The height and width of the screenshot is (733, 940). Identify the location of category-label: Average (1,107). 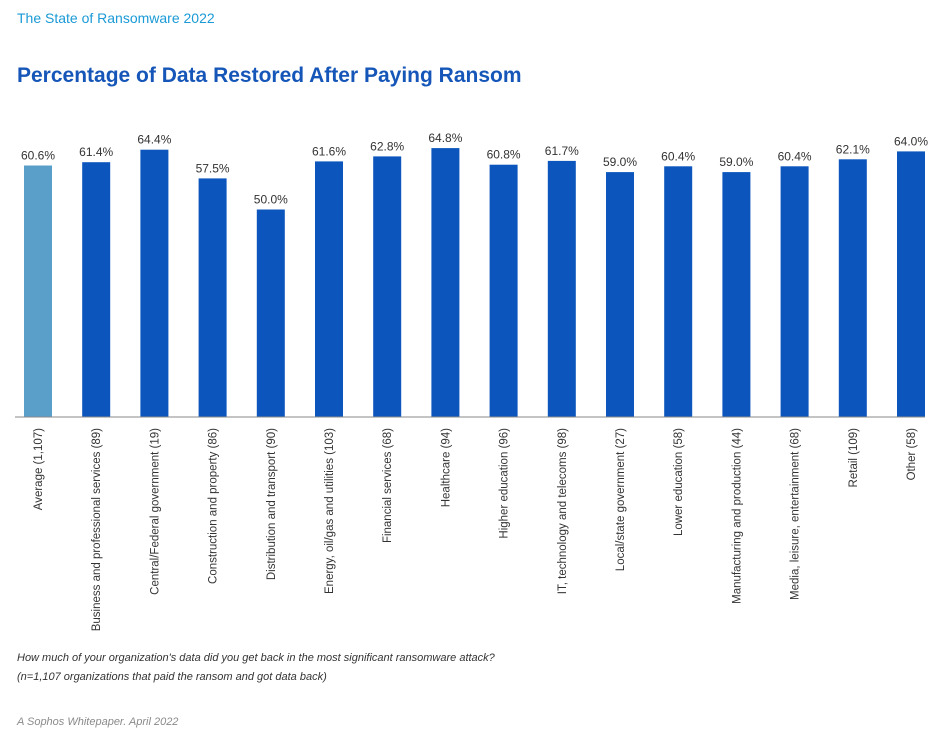
(39, 469).